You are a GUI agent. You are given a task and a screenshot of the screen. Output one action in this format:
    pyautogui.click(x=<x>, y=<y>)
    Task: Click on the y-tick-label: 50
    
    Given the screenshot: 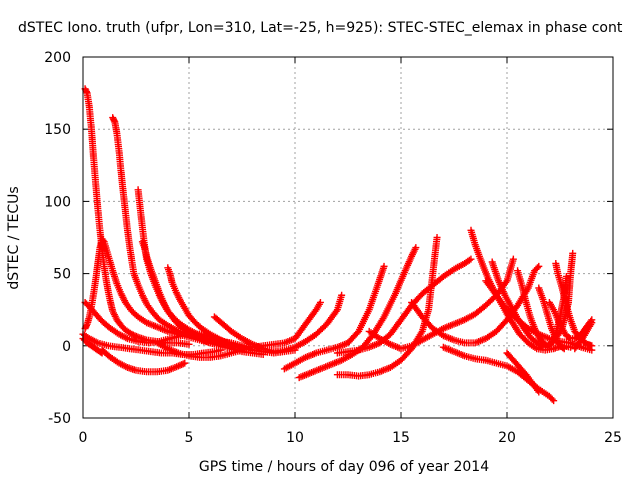 What is the action you would take?
    pyautogui.click(x=62, y=275)
    